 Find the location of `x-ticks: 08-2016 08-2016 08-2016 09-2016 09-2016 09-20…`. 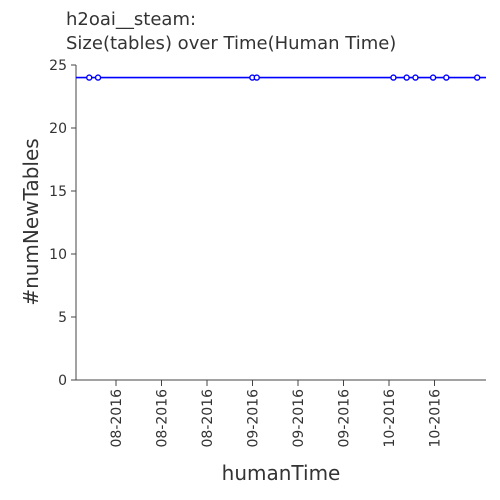

x-ticks: 08-2016 08-2016 08-2016 09-2016 09-2016 09-20… is located at coordinates (276, 414).